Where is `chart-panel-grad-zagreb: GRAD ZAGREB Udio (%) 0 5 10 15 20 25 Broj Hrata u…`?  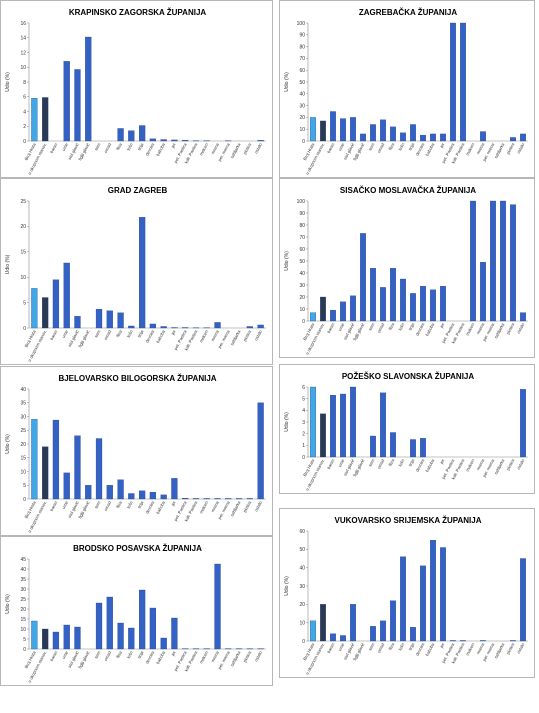 chart-panel-grad-zagreb: GRAD ZAGREB Udio (%) 0 5 10 15 20 25 Broj Hrata u… is located at coordinates (136, 271).